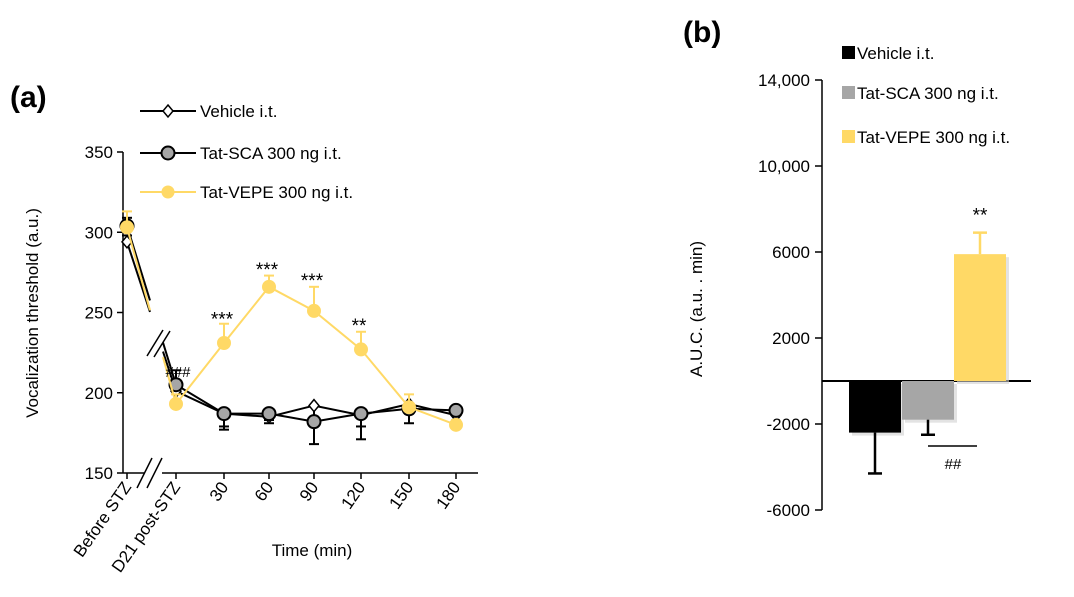  Describe the element at coordinates (784, 166) in the screenshot. I see `y-tick-label: 10,000` at that location.